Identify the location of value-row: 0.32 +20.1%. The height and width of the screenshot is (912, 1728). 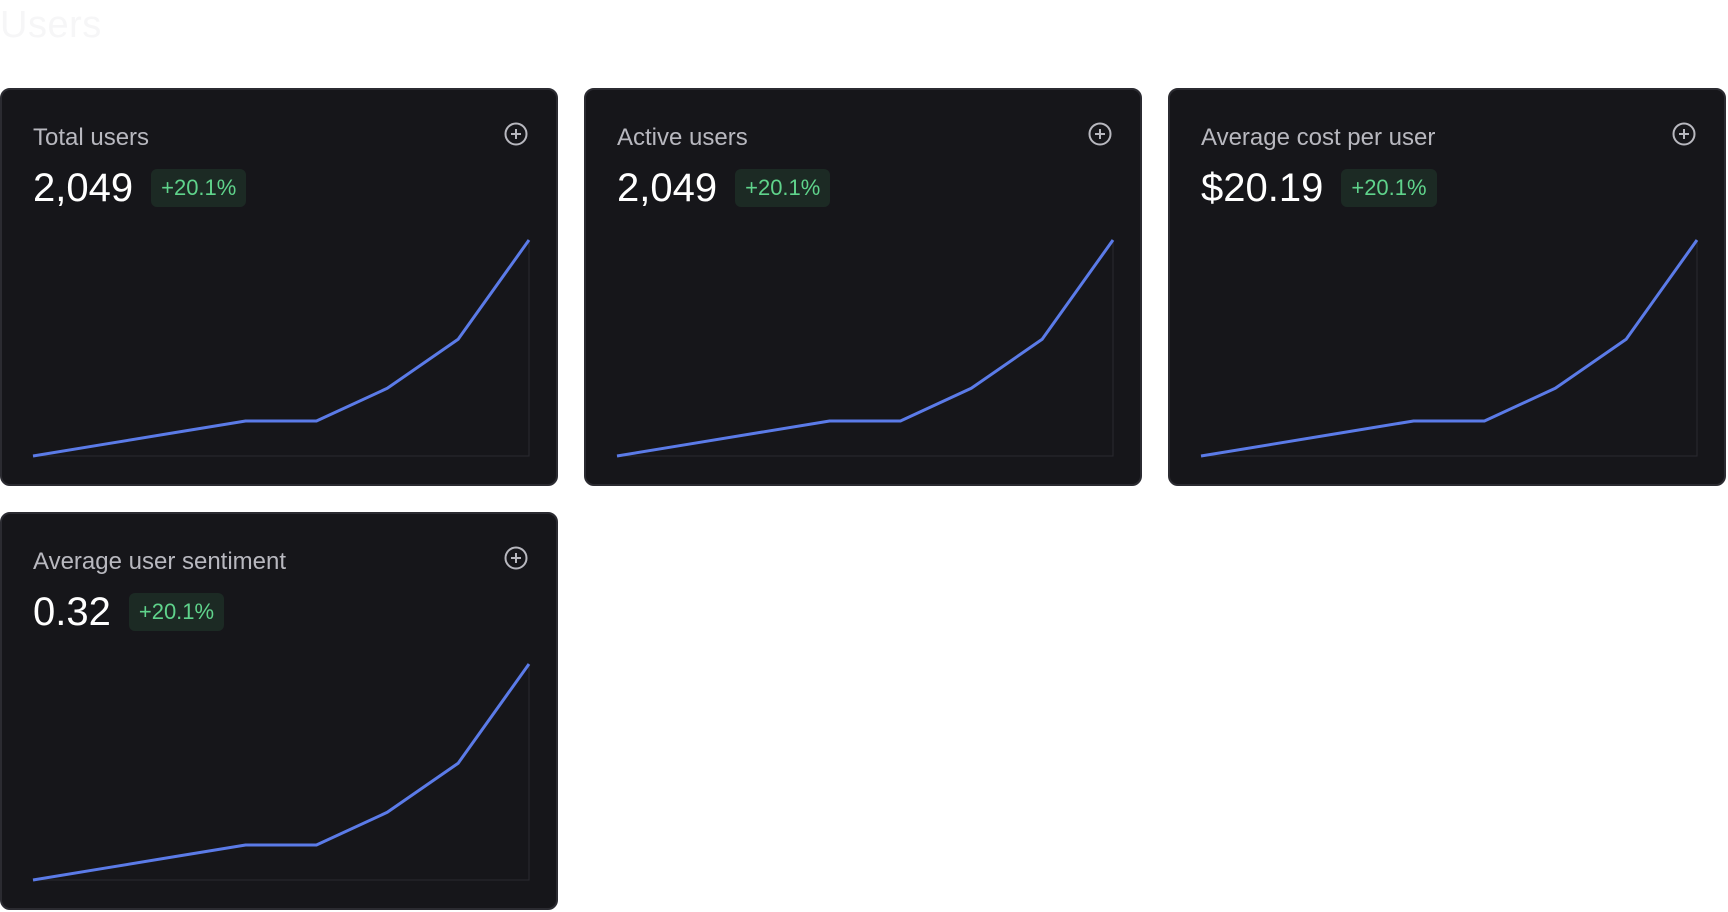
(129, 612).